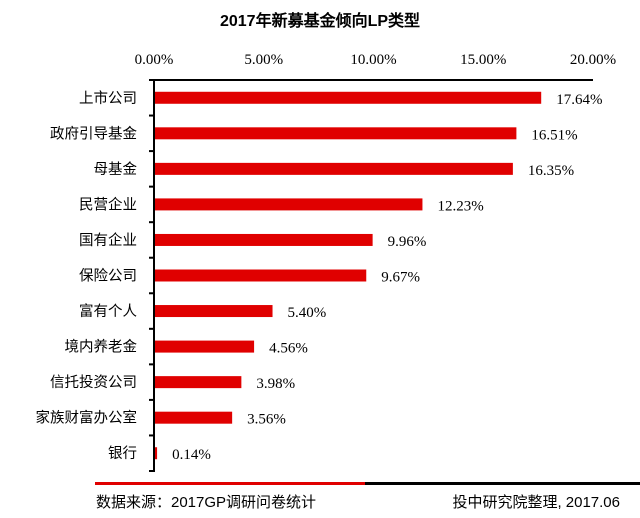  What do you see at coordinates (502, 483) in the screenshot?
I see `footer-divider-line` at bounding box center [502, 483].